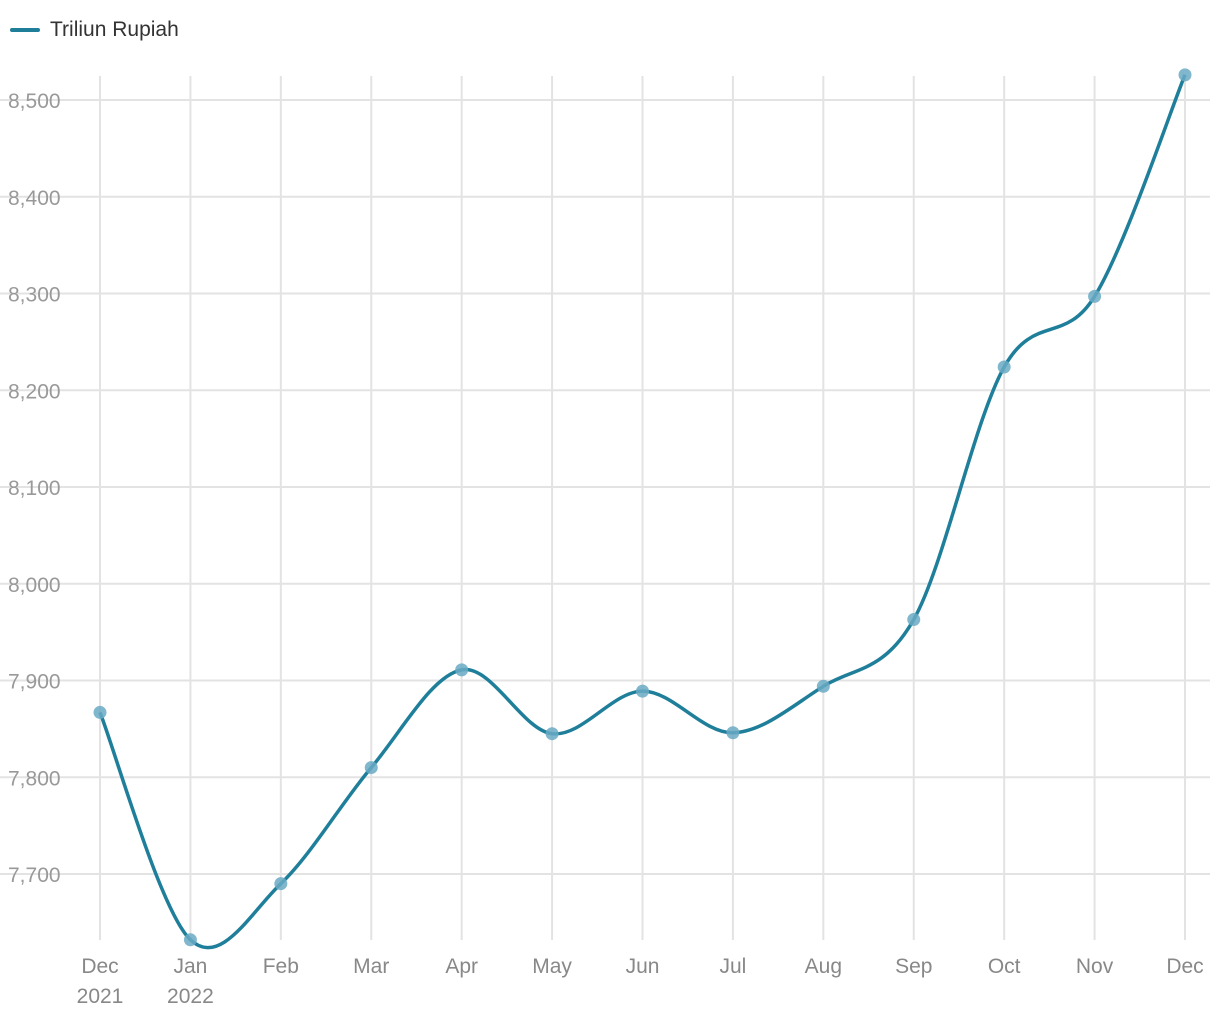 This screenshot has width=1220, height=1020. Describe the element at coordinates (34, 101) in the screenshot. I see `y-tick-label: 8,500` at that location.